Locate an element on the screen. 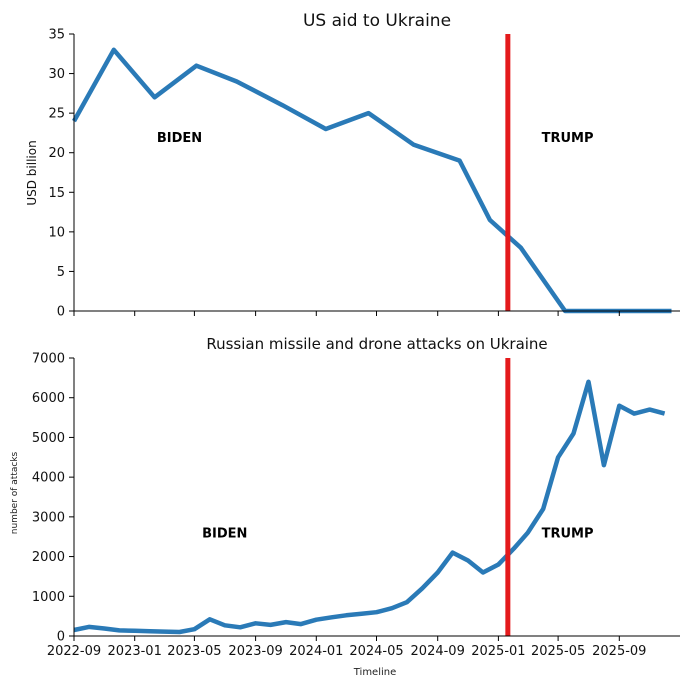 The height and width of the screenshot is (690, 690). y-tick-label: 6000 is located at coordinates (48, 398).